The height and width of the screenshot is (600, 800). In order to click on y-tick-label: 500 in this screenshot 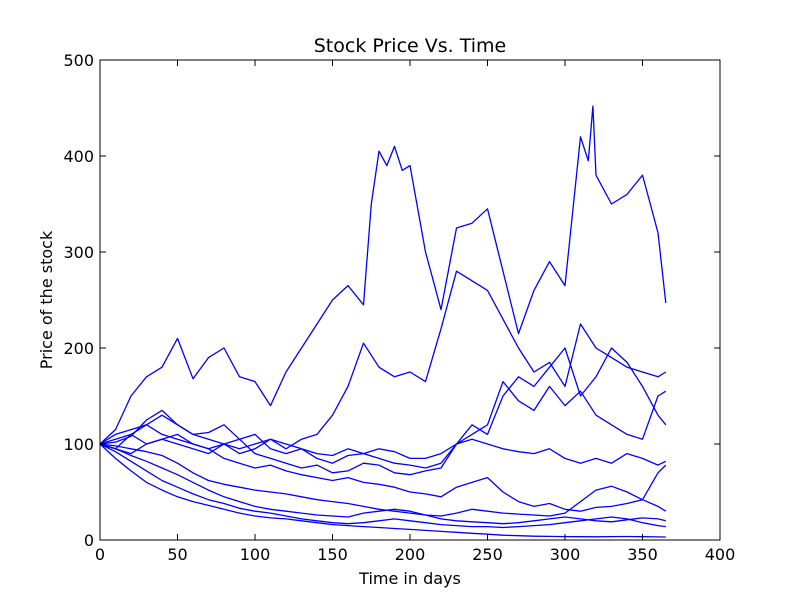, I will do `click(78, 60)`.